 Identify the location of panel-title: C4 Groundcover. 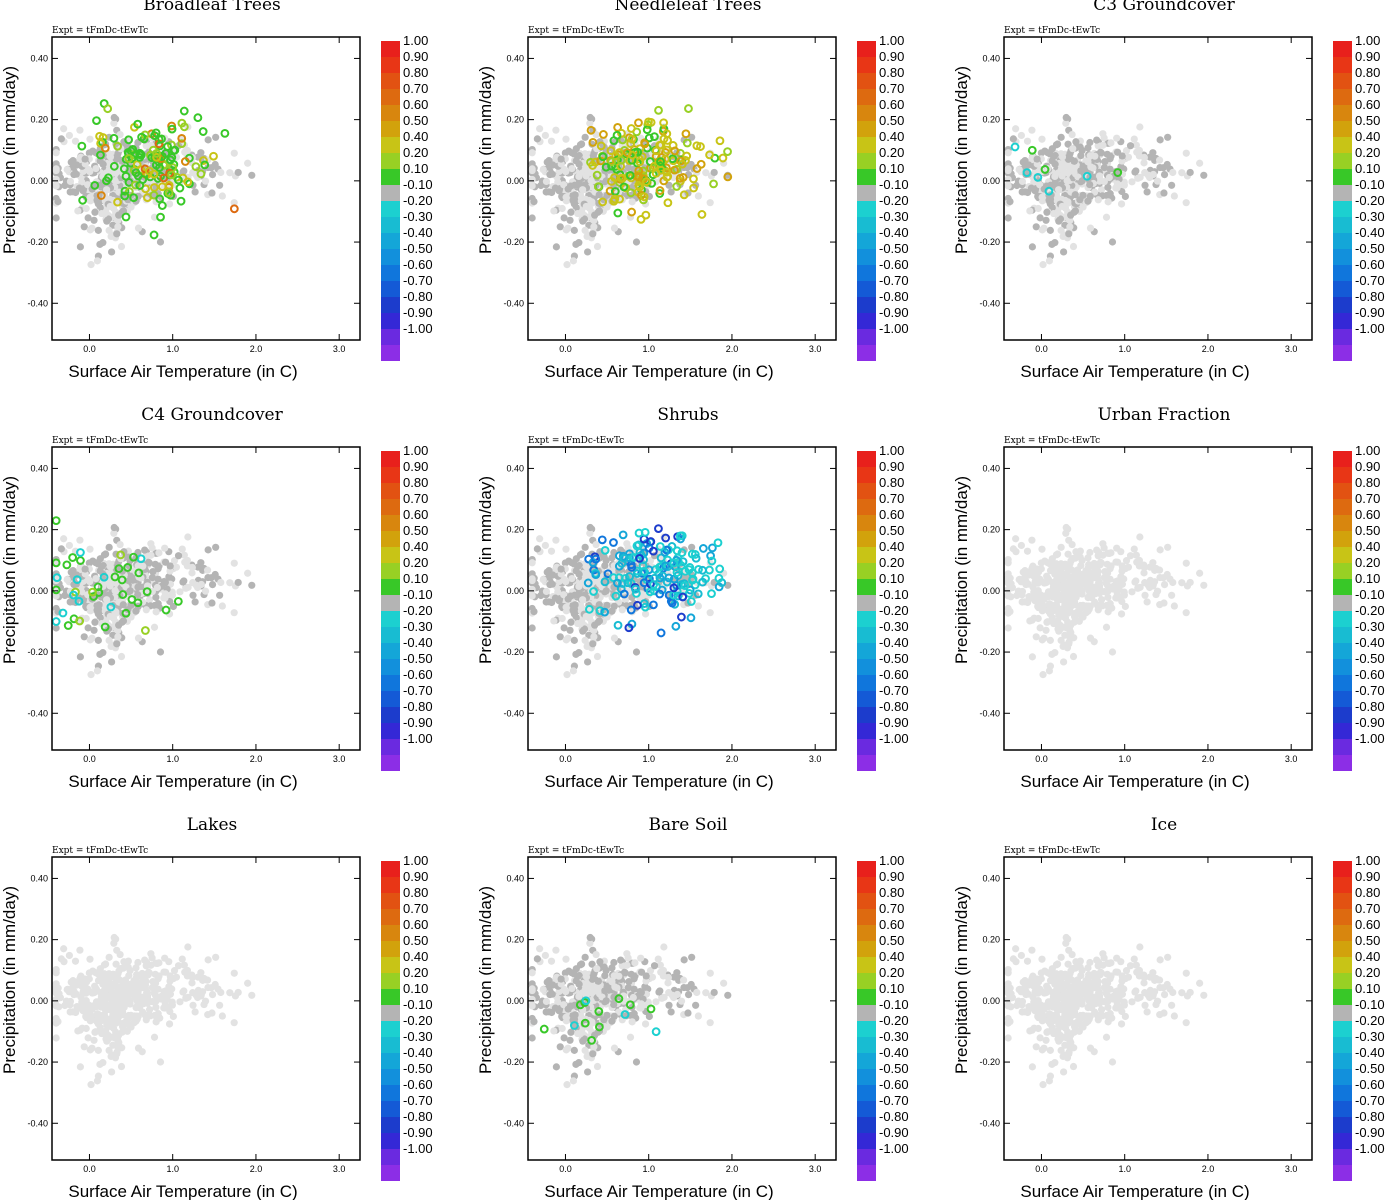
(212, 415).